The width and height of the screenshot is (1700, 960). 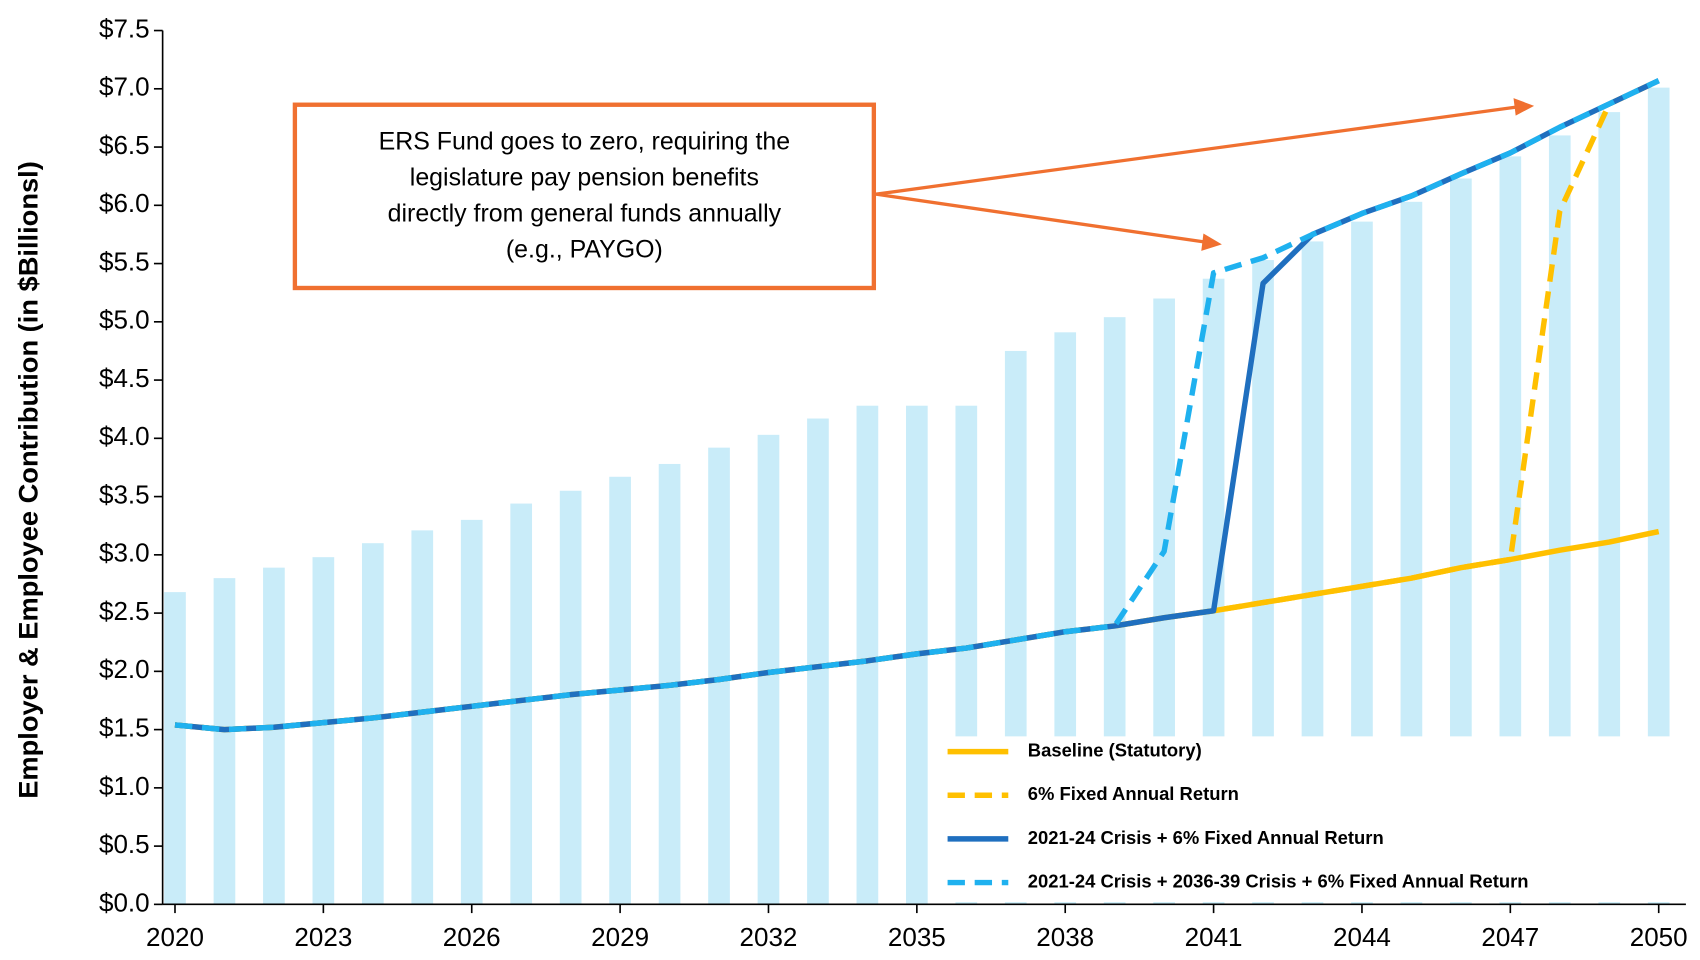 What do you see at coordinates (124, 261) in the screenshot?
I see `y-tick-label: $5.5` at bounding box center [124, 261].